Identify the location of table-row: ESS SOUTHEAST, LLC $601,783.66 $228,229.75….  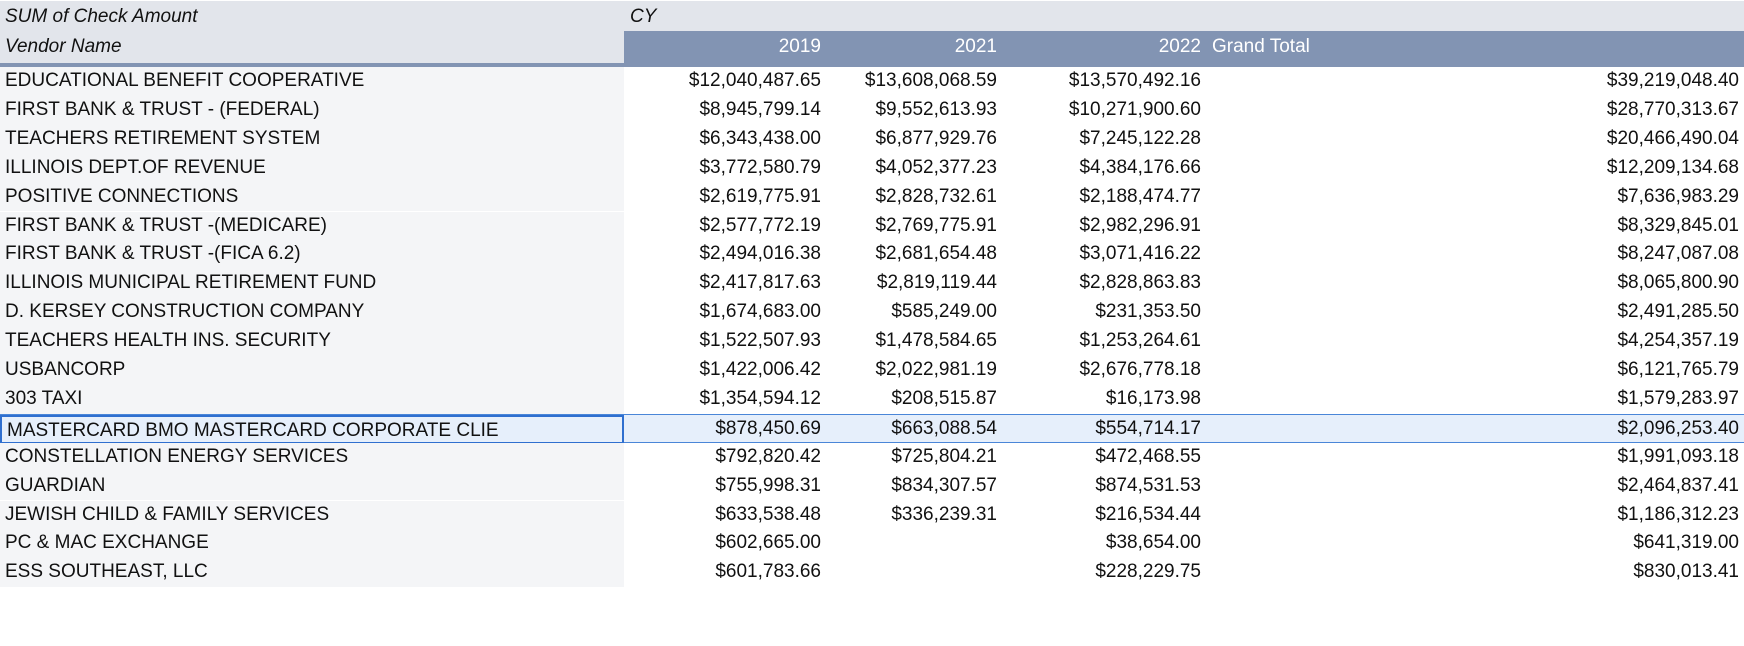
(872, 573).